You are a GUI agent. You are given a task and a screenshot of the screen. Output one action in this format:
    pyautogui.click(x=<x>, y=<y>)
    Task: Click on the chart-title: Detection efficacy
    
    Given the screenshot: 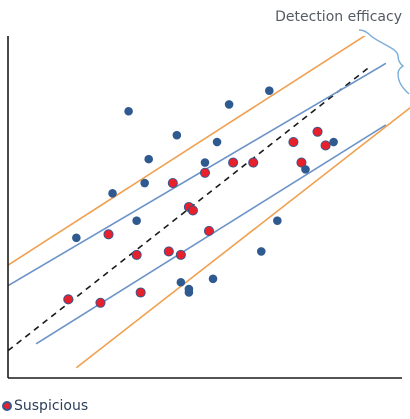 What is the action you would take?
    pyautogui.click(x=338, y=17)
    